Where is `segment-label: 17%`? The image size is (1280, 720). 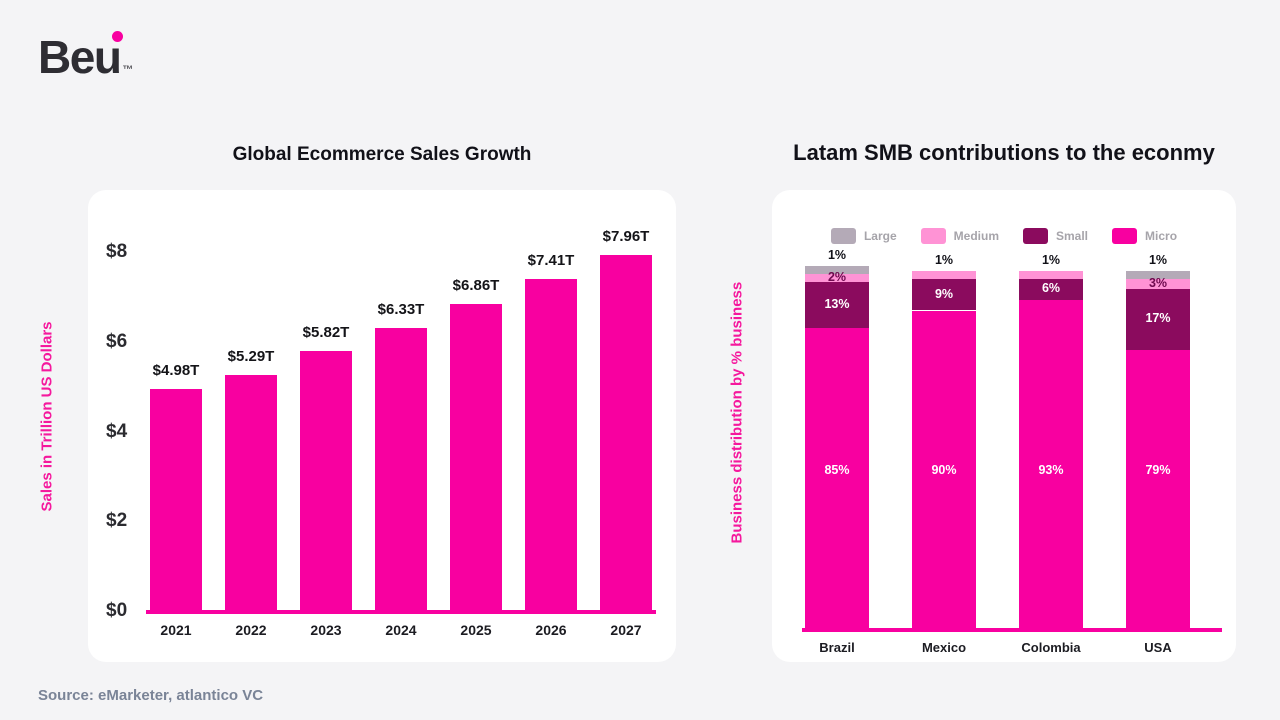 segment-label: 17% is located at coordinates (1158, 318).